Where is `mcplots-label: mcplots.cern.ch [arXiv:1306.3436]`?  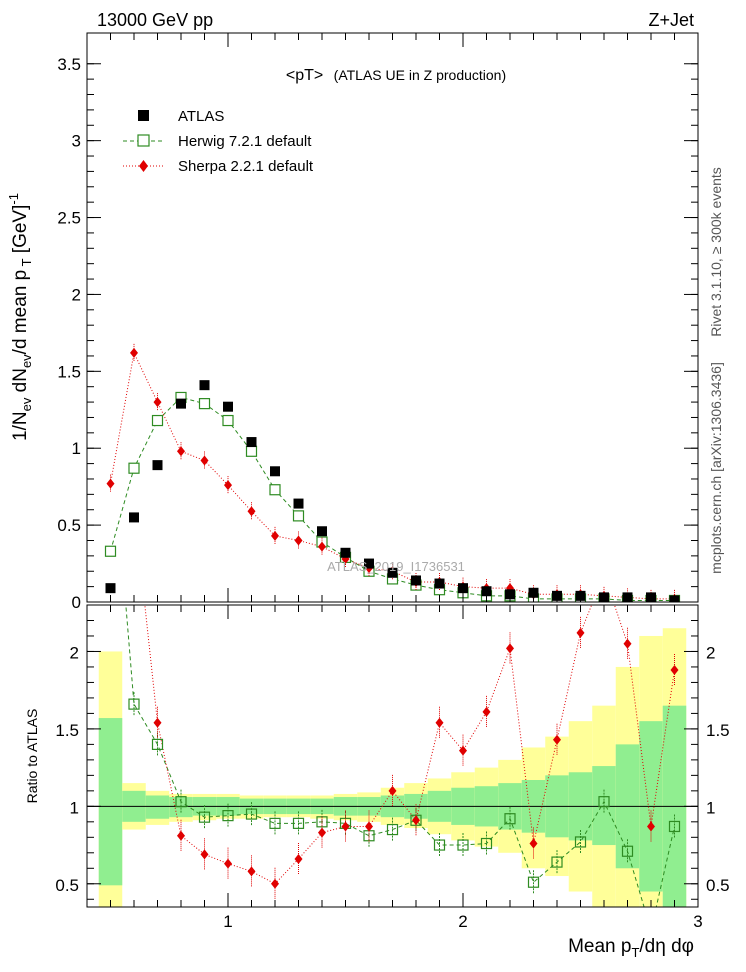
mcplots-label: mcplots.cern.ch [arXiv:1306.3436] is located at coordinates (716, 468).